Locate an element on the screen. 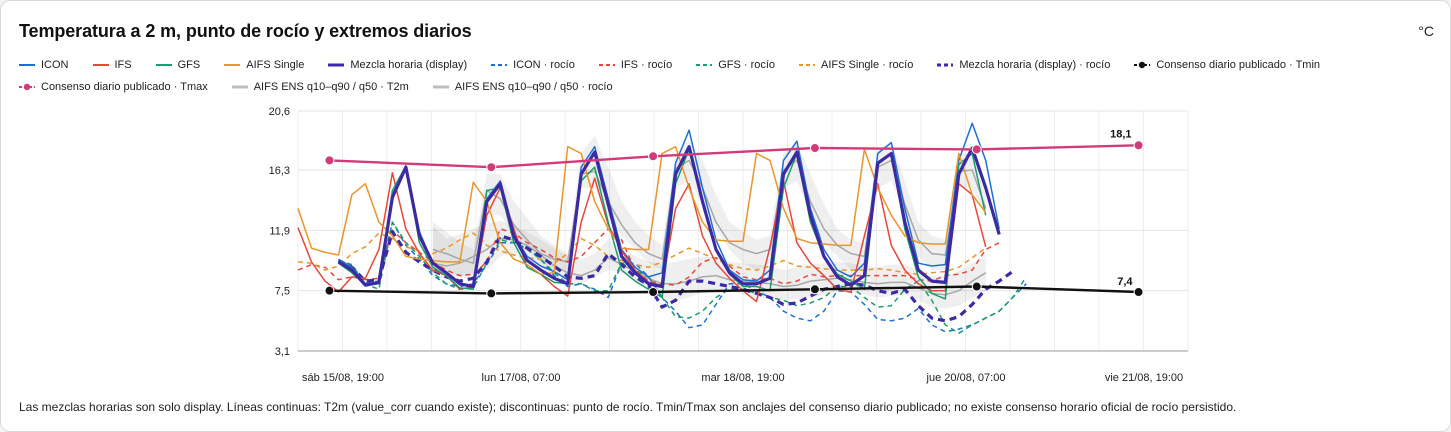 The image size is (1451, 432). legend-item: AIFS Single is located at coordinates (264, 65).